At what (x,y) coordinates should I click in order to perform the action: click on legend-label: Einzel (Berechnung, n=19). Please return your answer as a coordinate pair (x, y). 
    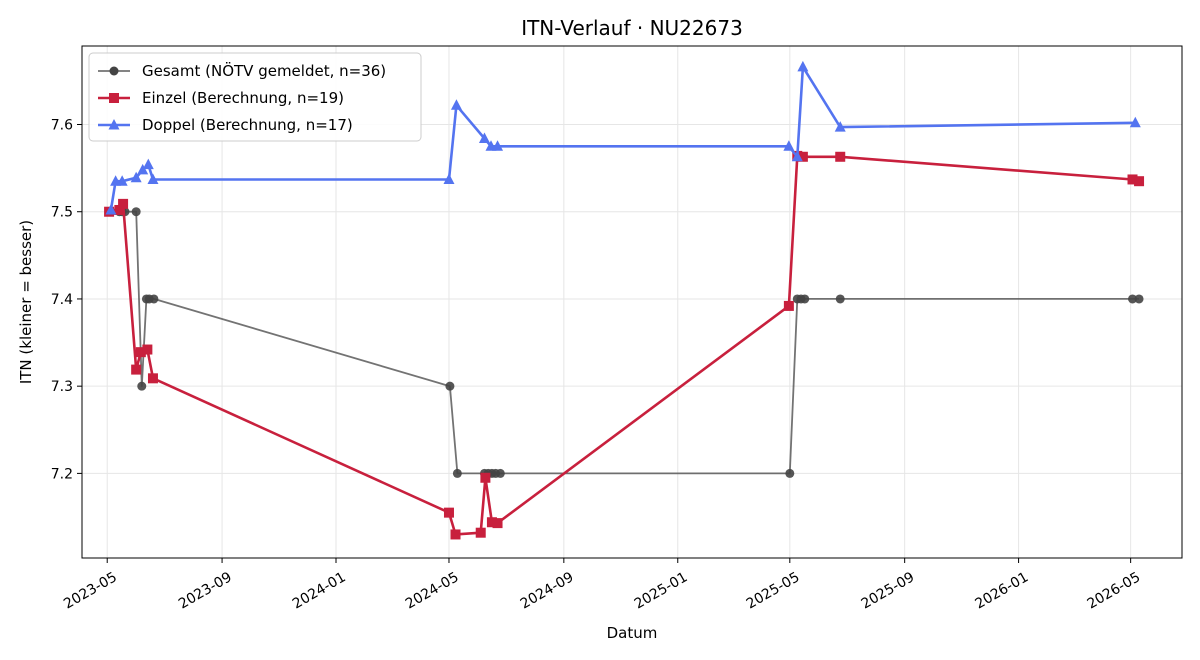
    Looking at the image, I should click on (243, 98).